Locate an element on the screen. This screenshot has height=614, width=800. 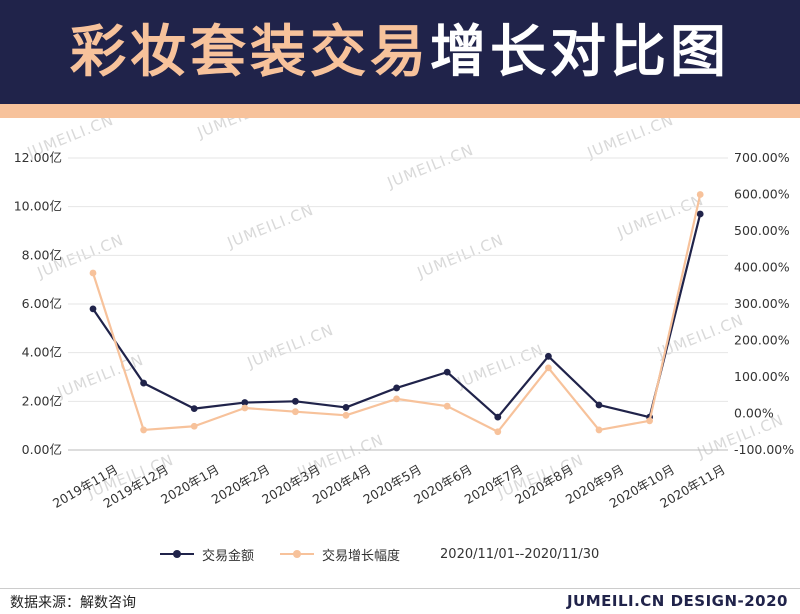
legend-item-amount: 交易金额 is located at coordinates (207, 554).